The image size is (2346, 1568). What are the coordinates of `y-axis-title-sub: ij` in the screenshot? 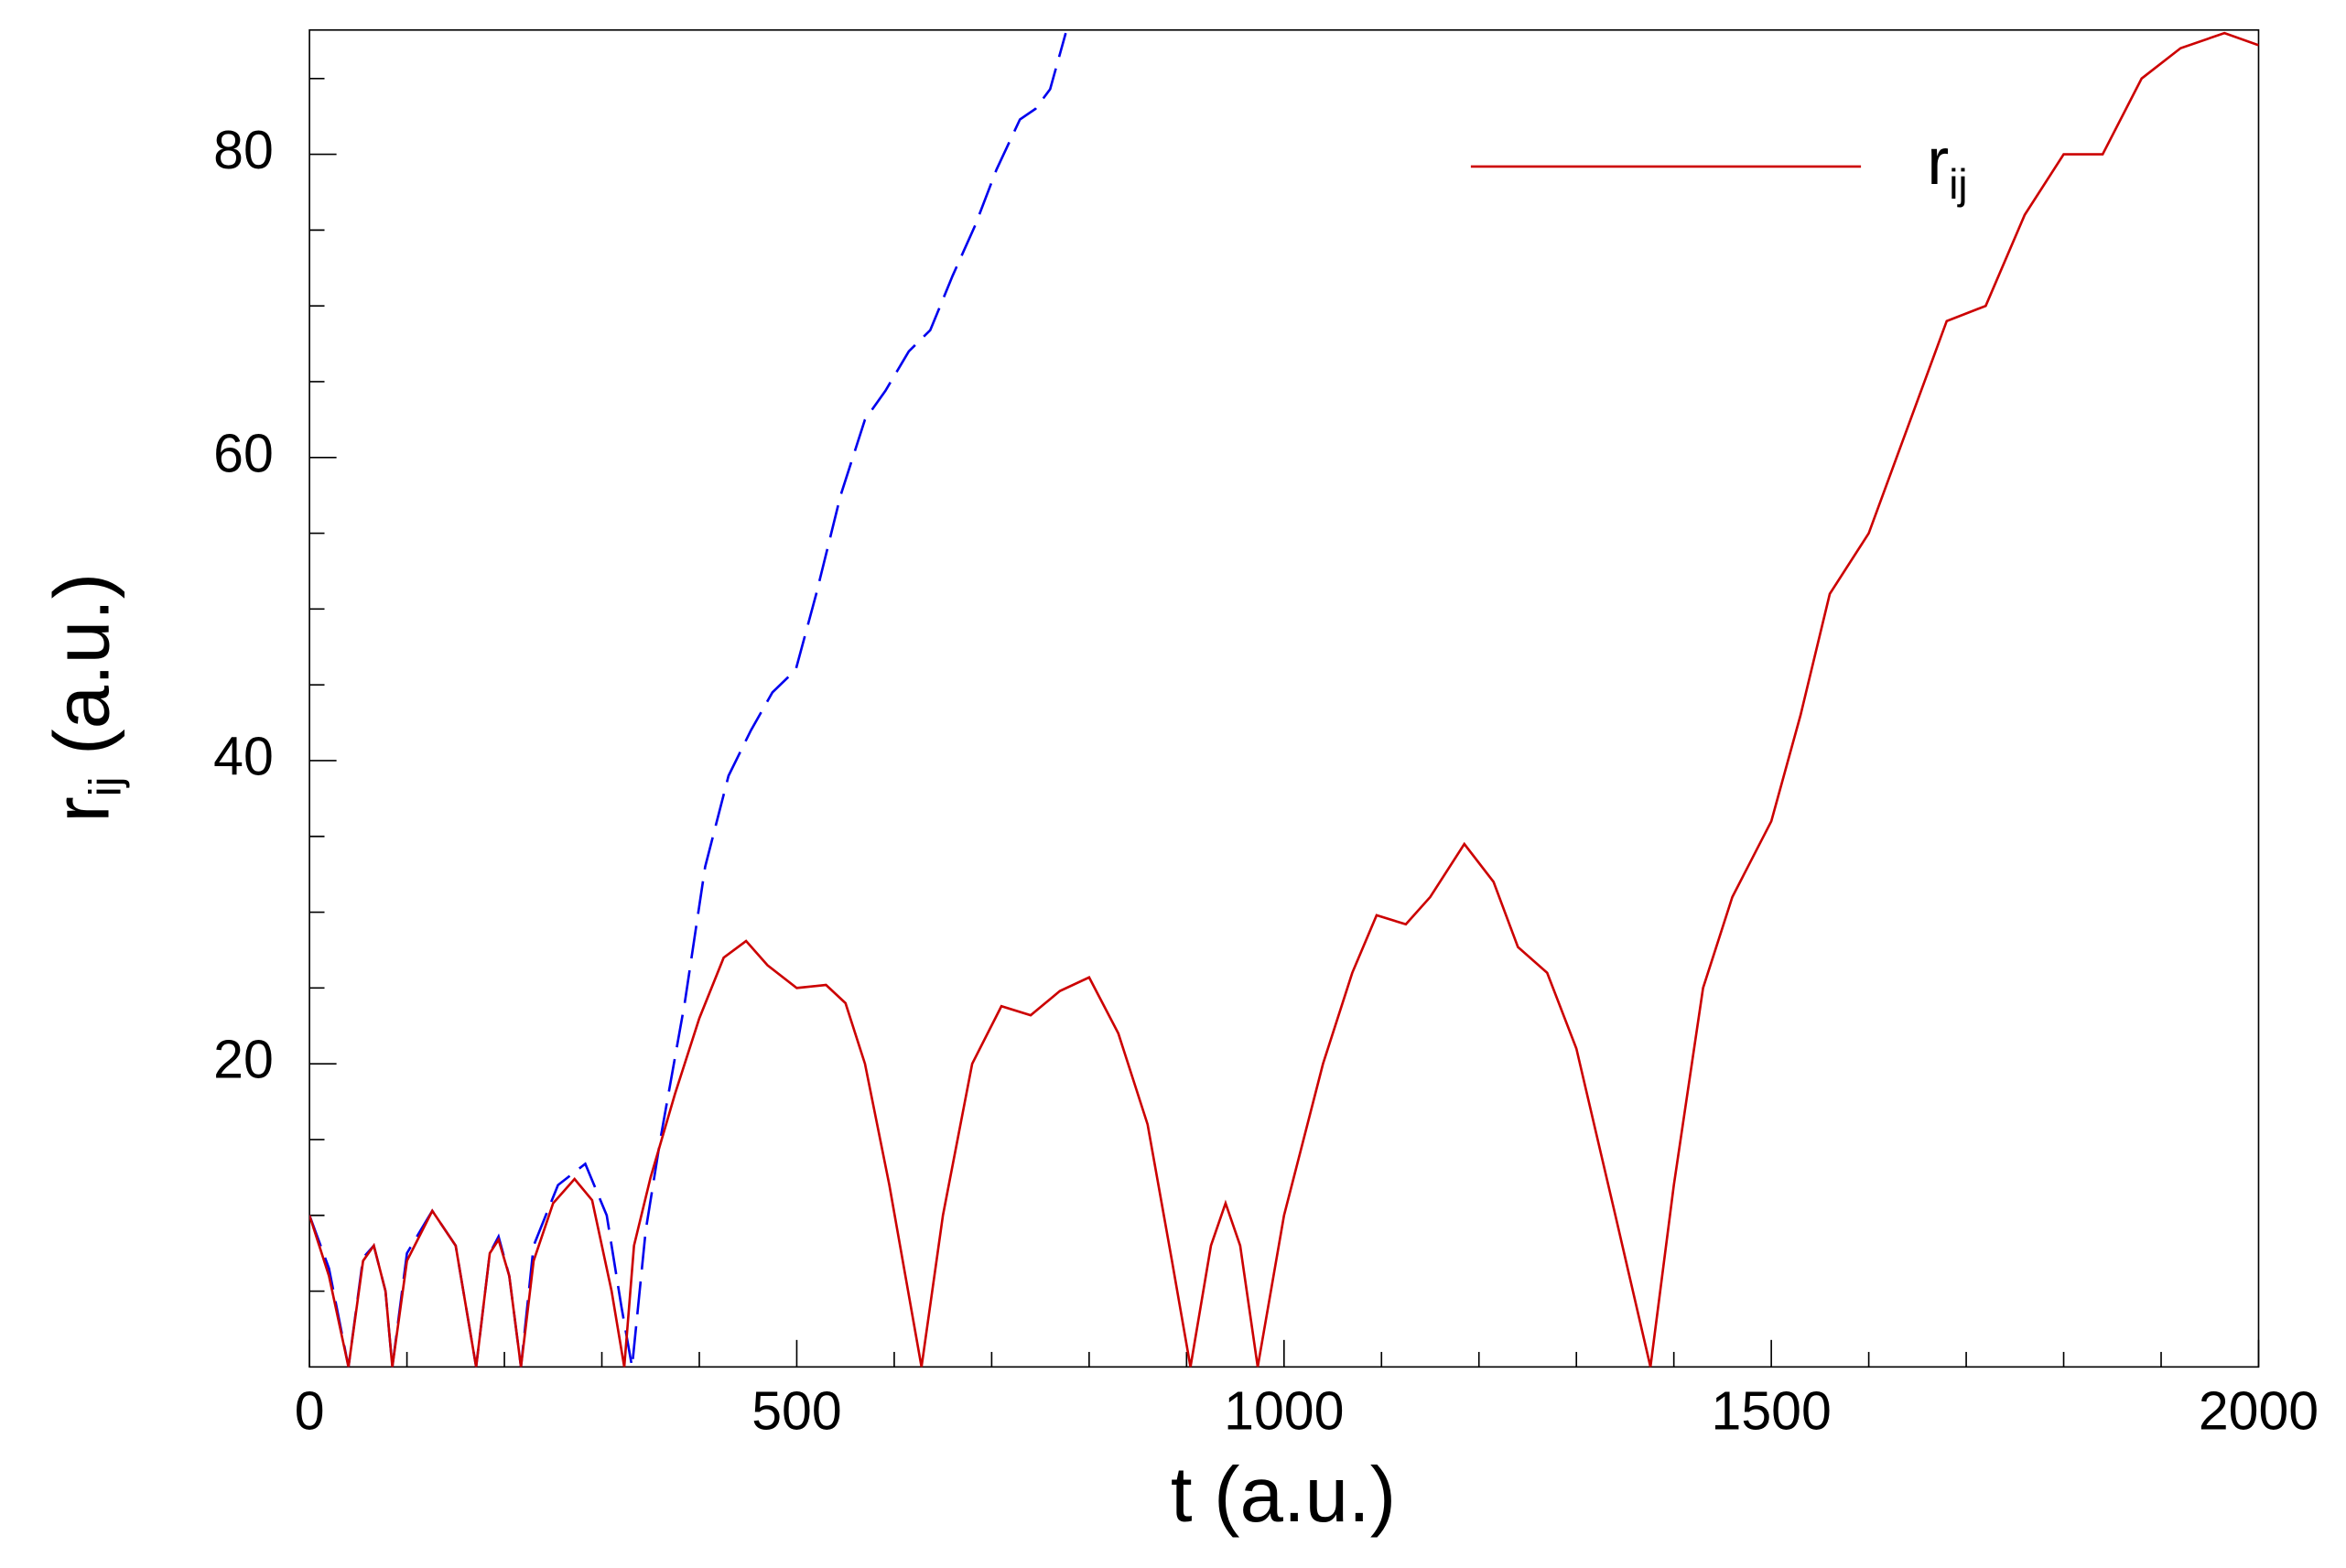 It's located at (105, 786).